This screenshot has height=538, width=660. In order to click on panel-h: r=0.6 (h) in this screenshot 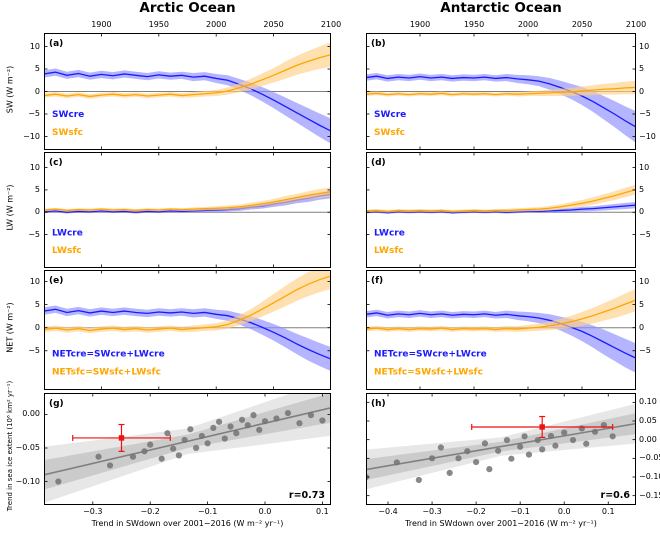, I will do `click(499, 449)`.